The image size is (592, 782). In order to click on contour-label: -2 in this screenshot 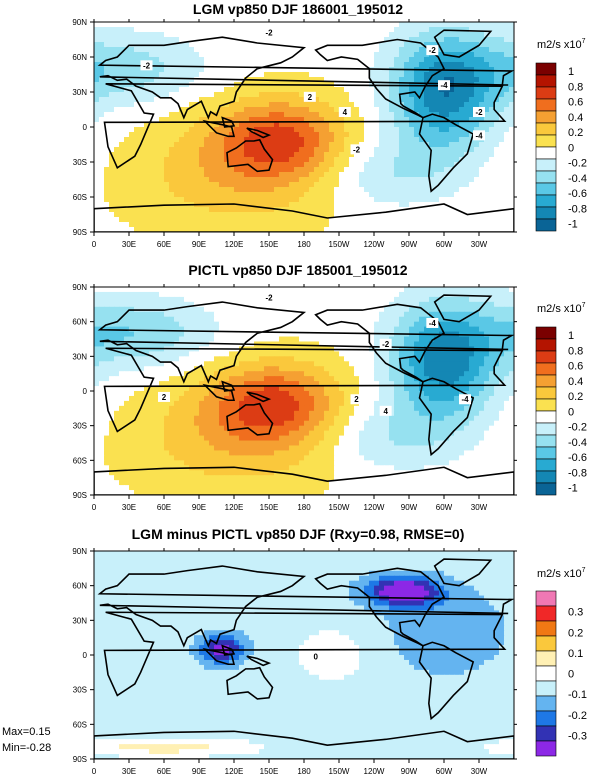, I will do `click(357, 149)`.